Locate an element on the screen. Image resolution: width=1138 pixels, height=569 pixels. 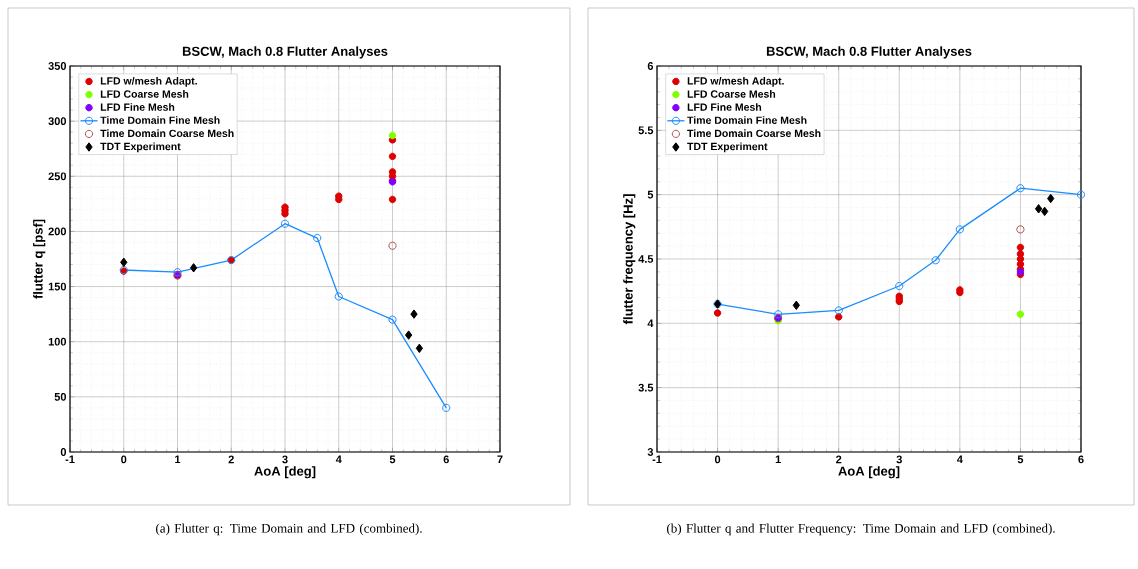
y-tick-label: 200 is located at coordinates (57, 231).